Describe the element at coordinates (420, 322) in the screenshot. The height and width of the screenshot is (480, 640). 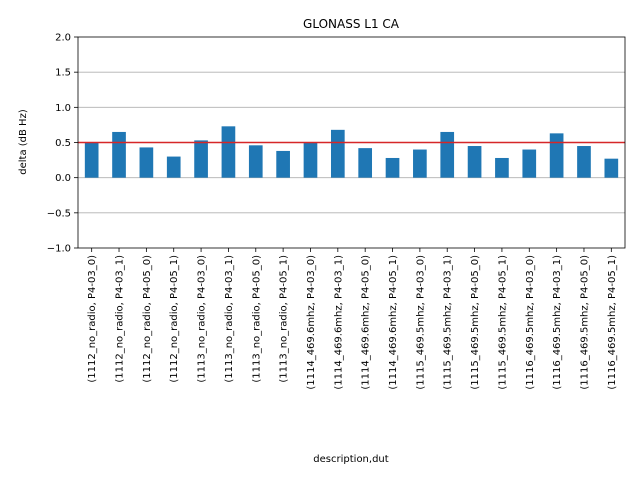
I see `x-tick-label: (1115_469.5mhz, P4-03_0)` at that location.